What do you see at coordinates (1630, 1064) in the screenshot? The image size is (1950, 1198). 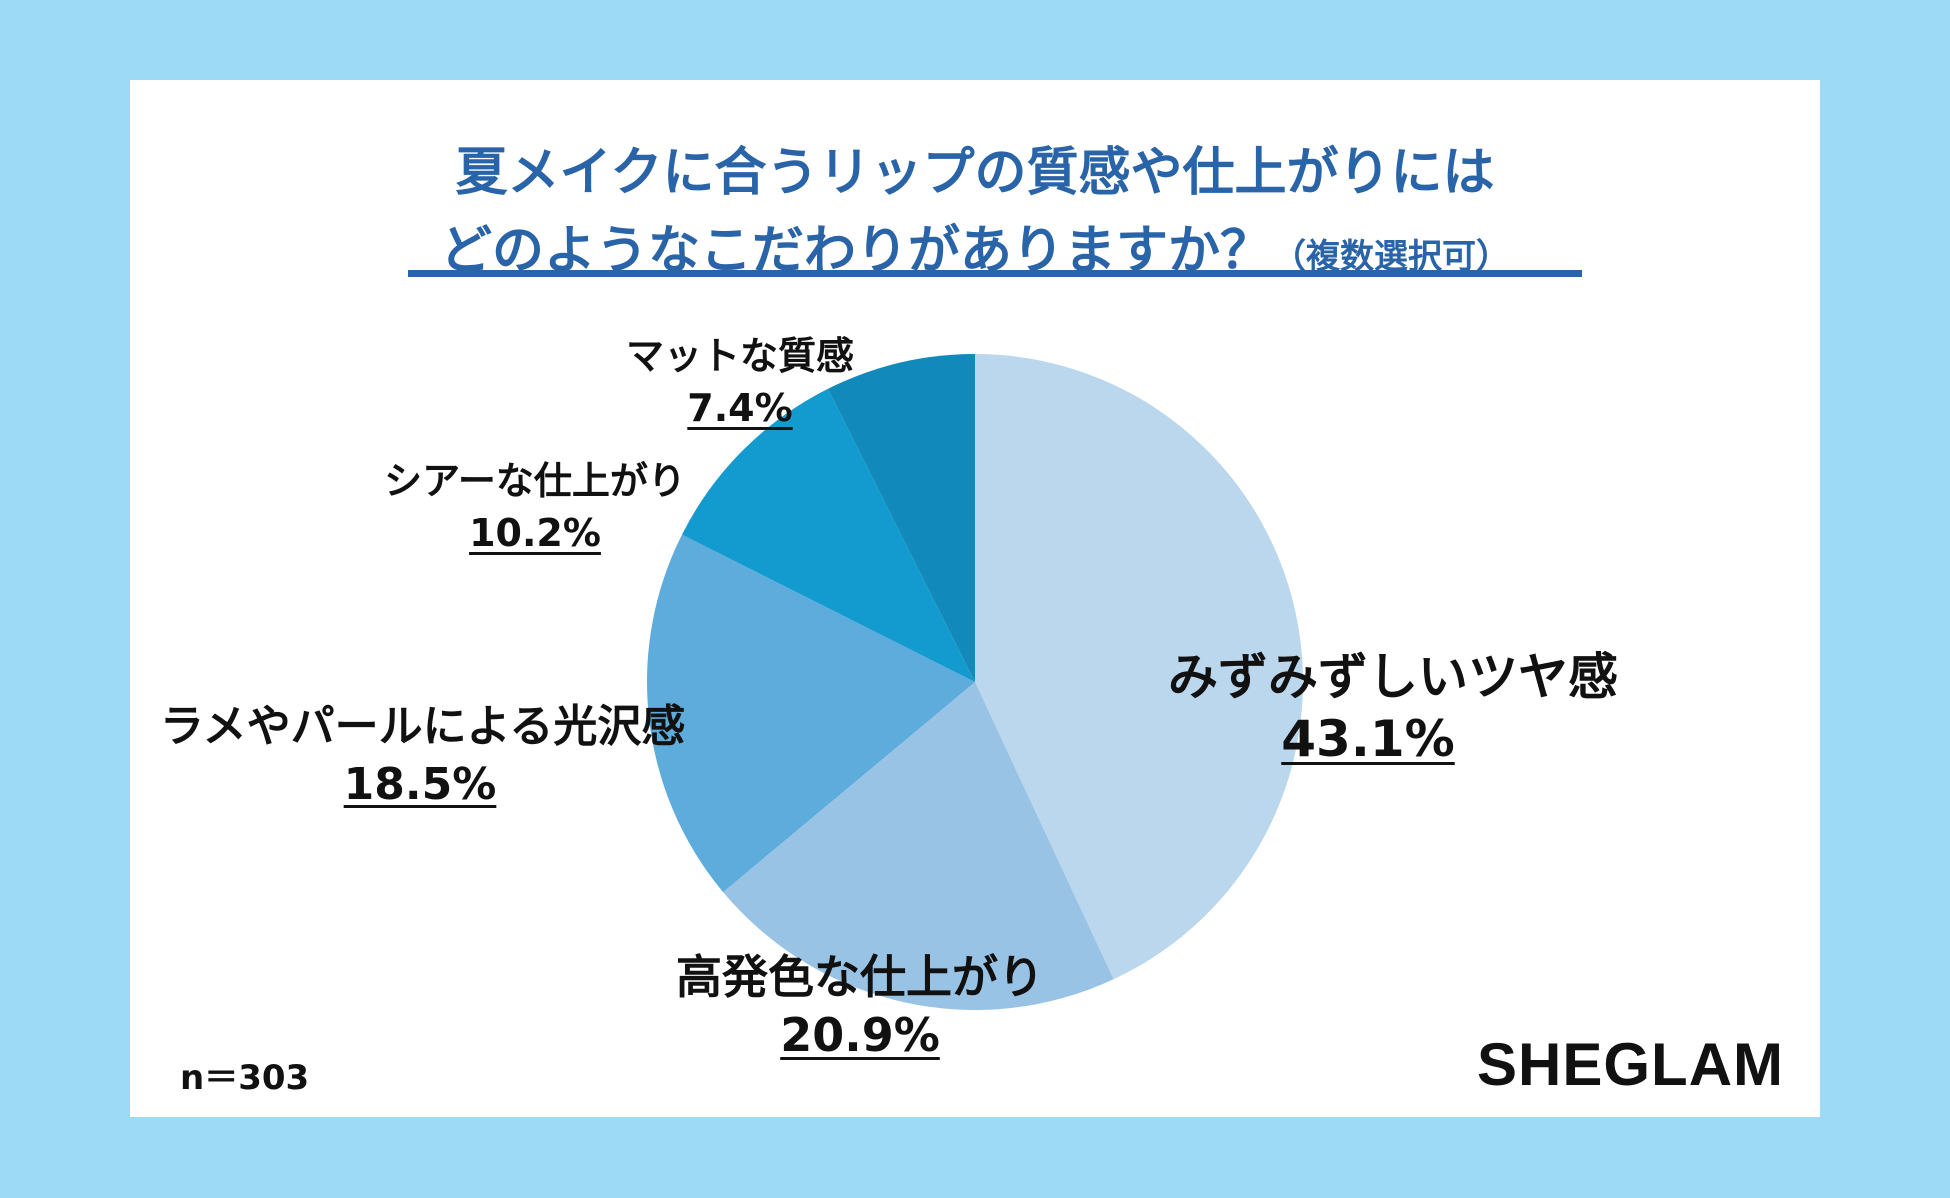 I see `sheglam-logo: SHEGLAM` at bounding box center [1630, 1064].